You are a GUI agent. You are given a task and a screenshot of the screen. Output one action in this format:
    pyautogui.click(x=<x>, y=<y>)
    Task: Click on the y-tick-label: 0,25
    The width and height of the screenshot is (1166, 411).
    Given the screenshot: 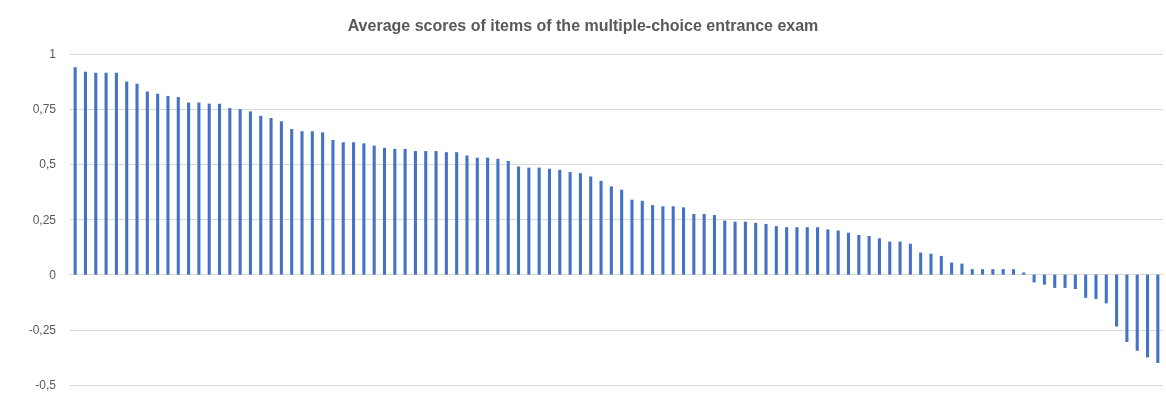 What is the action you would take?
    pyautogui.click(x=44, y=219)
    